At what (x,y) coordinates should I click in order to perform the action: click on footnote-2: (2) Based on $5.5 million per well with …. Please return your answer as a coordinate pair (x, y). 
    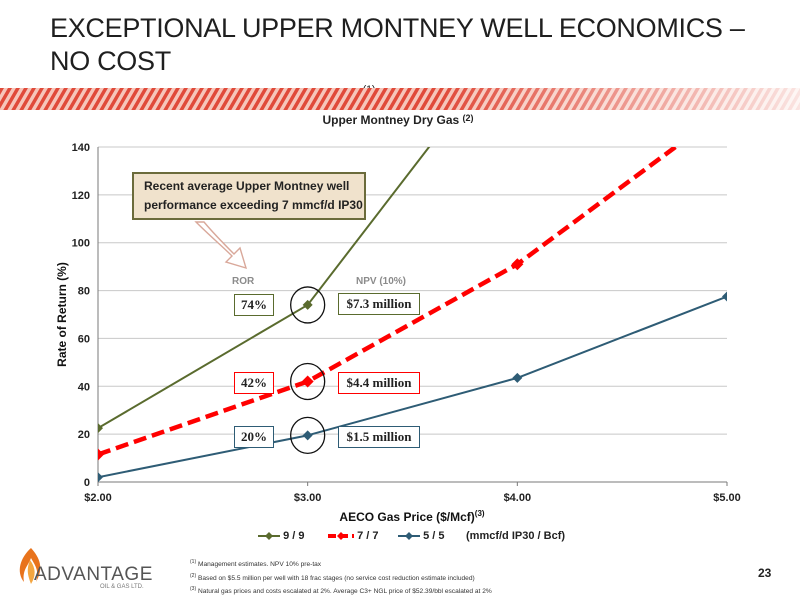
    Looking at the image, I should click on (341, 578).